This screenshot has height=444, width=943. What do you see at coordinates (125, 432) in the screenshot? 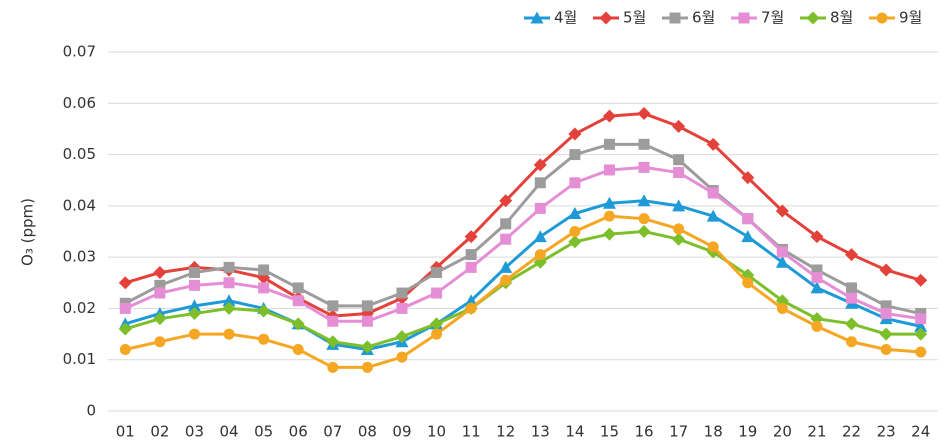
I see `x-tick-label: 01` at bounding box center [125, 432].